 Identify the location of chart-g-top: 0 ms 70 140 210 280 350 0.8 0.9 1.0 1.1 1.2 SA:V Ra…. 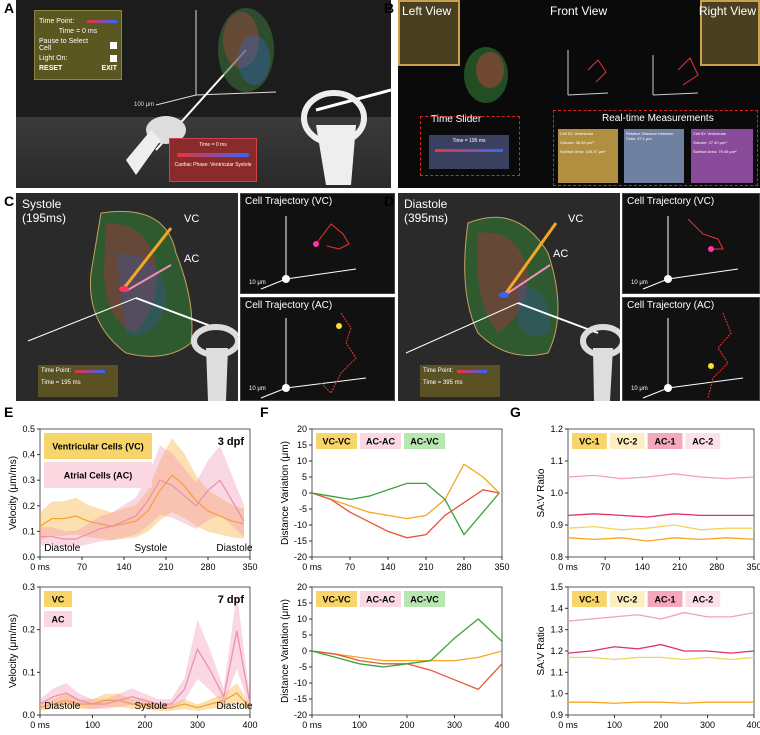
(648, 498).